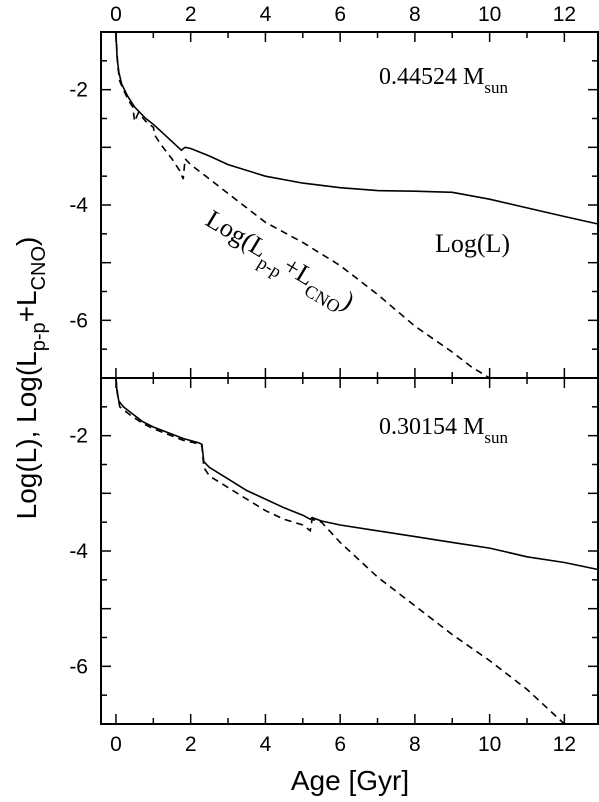 Image resolution: width=599 pixels, height=802 pixels. I want to click on x-axis-title: Age [Gyr], so click(350, 780).